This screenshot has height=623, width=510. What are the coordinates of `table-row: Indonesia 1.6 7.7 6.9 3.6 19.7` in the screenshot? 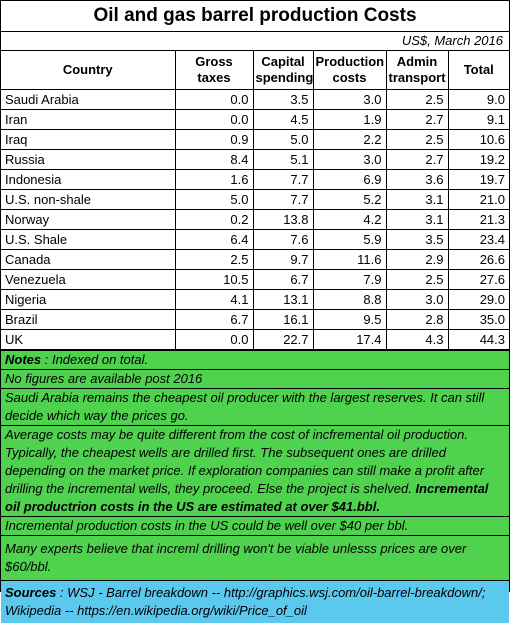 It's located at (255, 179).